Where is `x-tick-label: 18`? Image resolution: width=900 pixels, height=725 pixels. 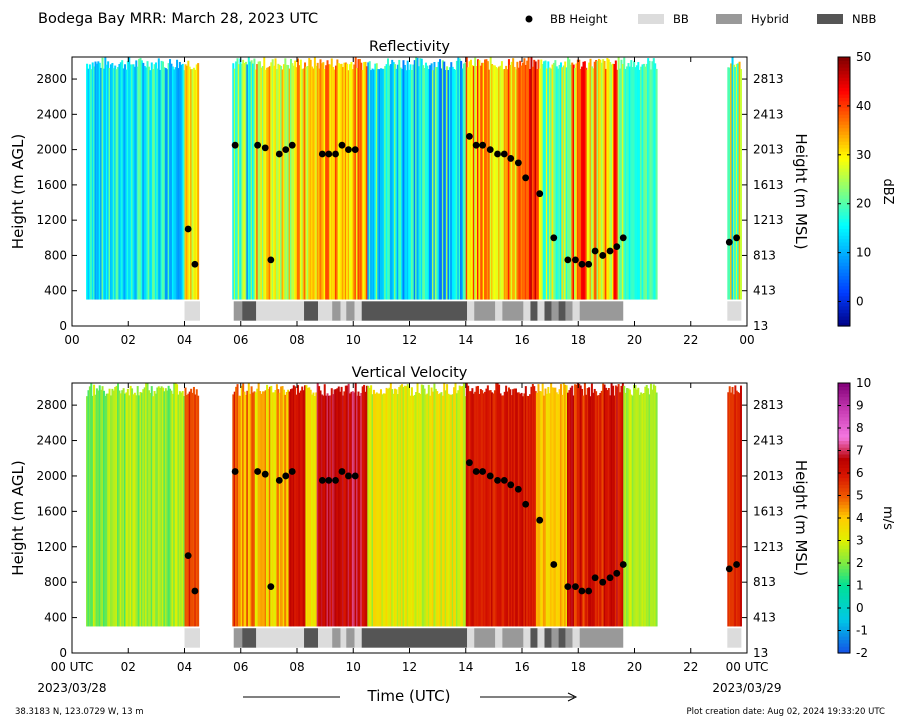 x-tick-label: 18 is located at coordinates (578, 340).